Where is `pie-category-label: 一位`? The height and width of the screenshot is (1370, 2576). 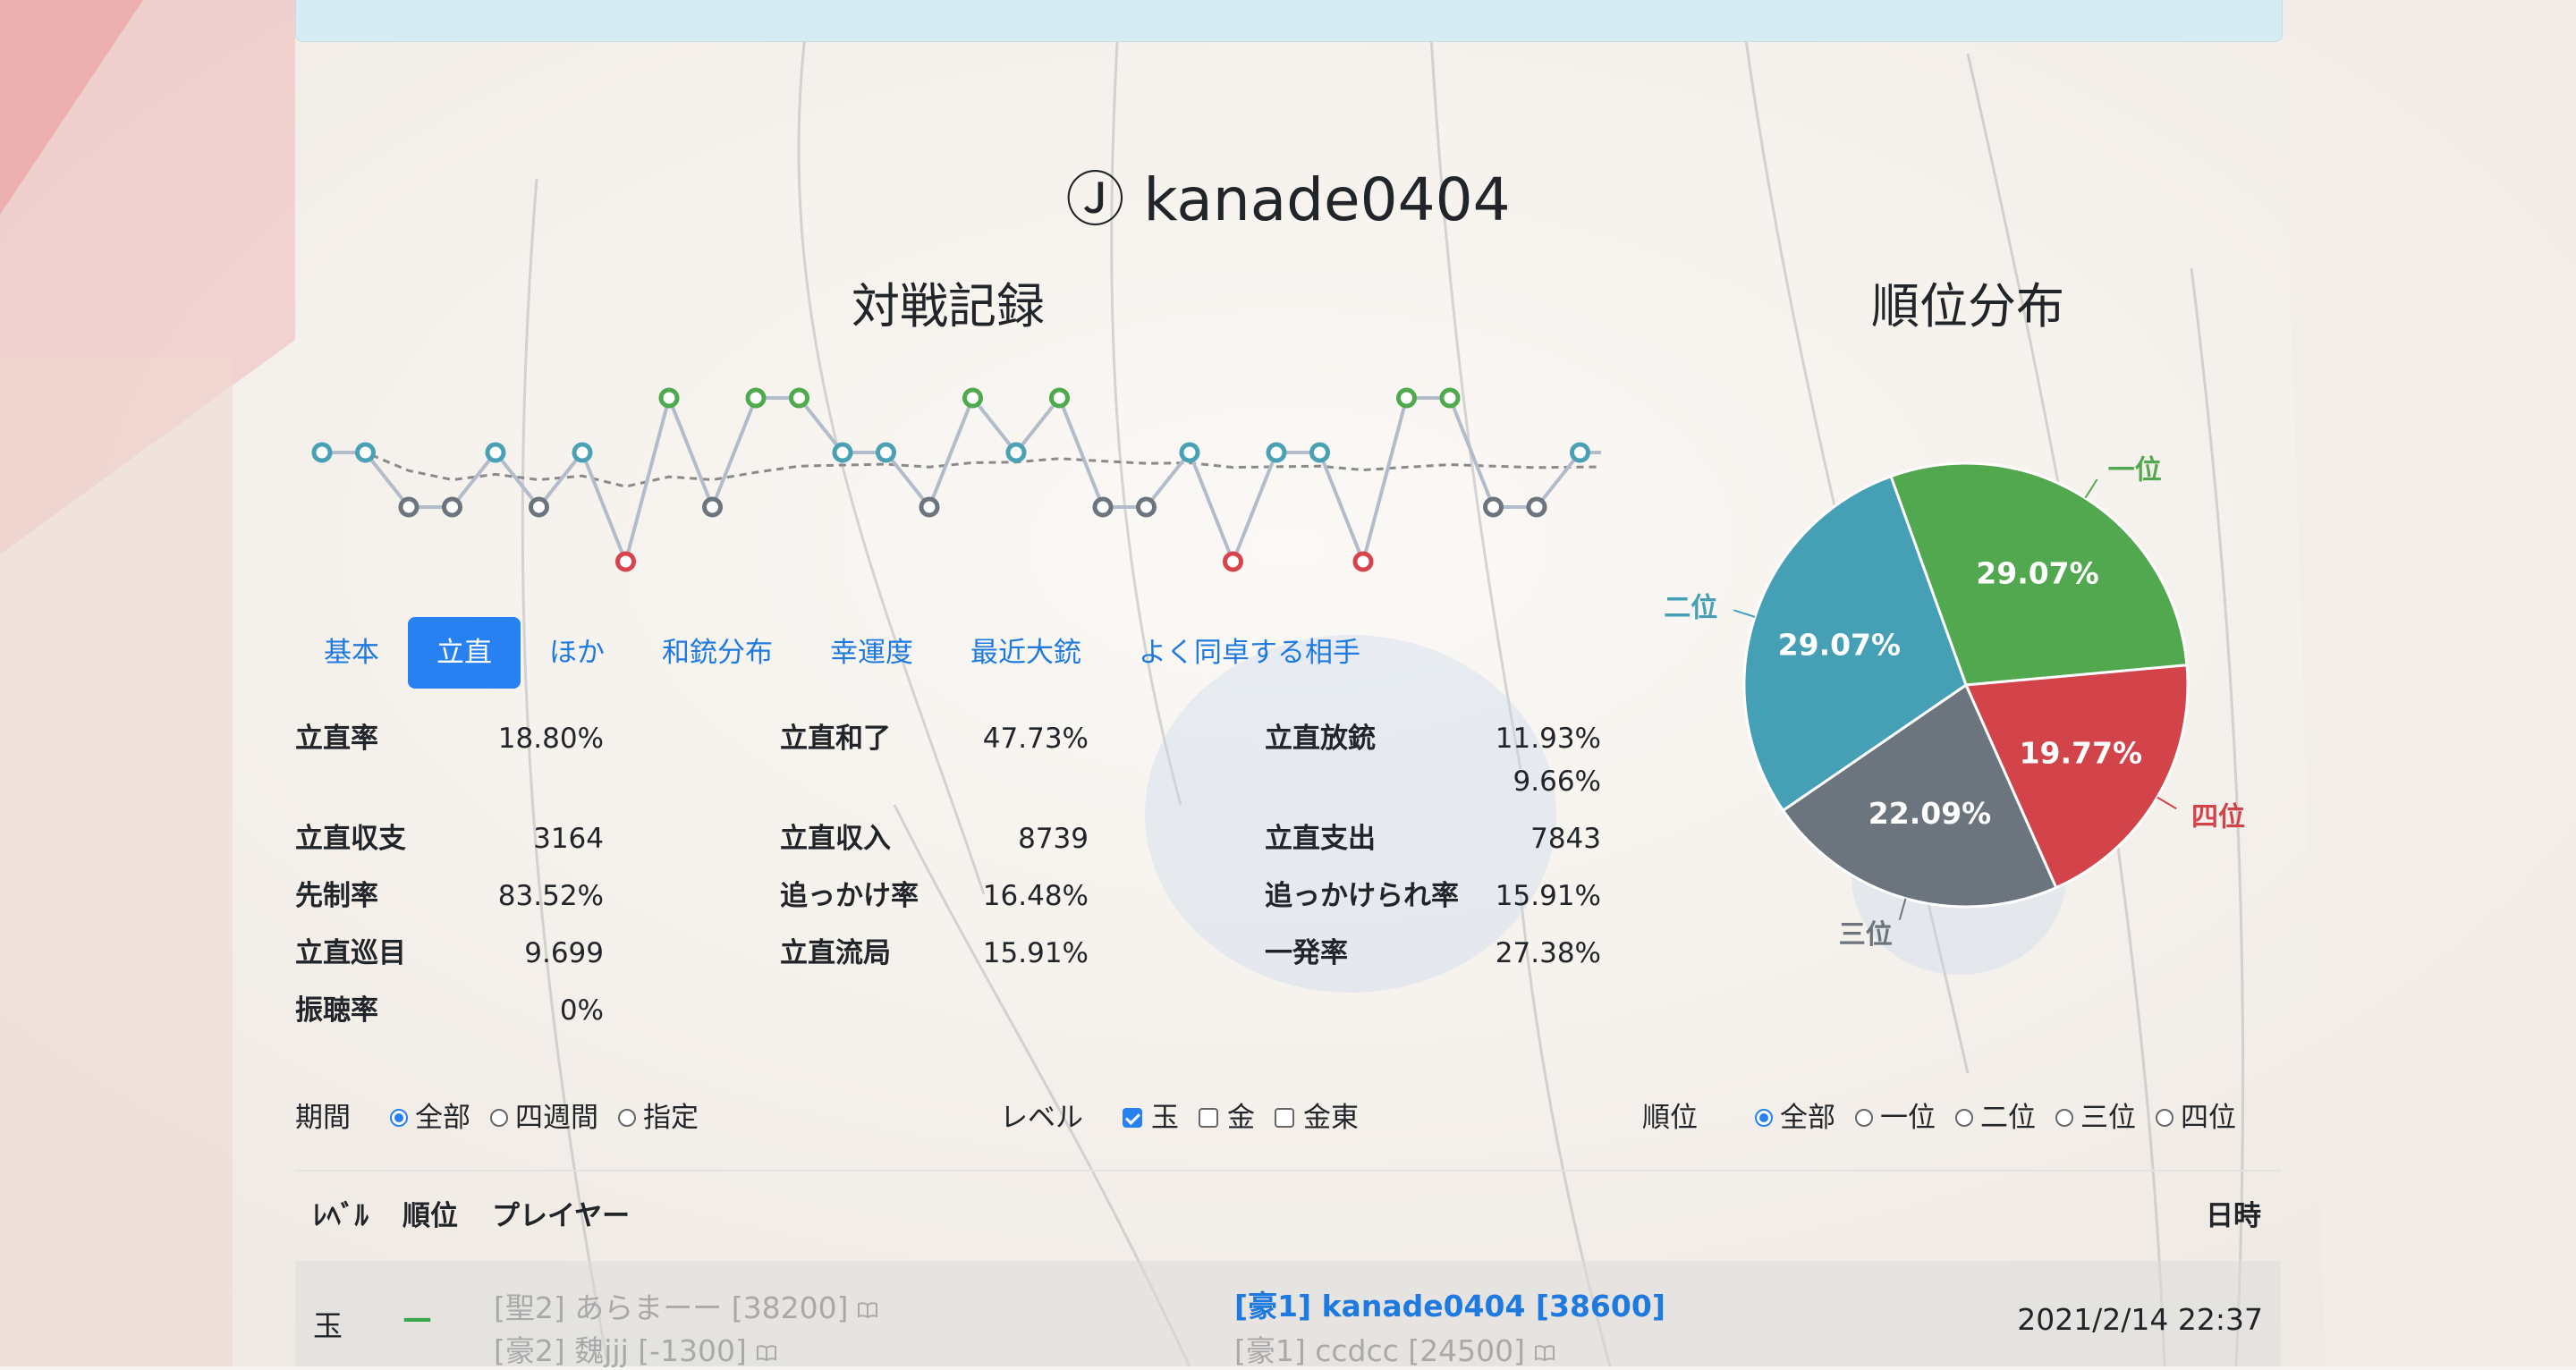
pie-category-label: 一位 is located at coordinates (2135, 470).